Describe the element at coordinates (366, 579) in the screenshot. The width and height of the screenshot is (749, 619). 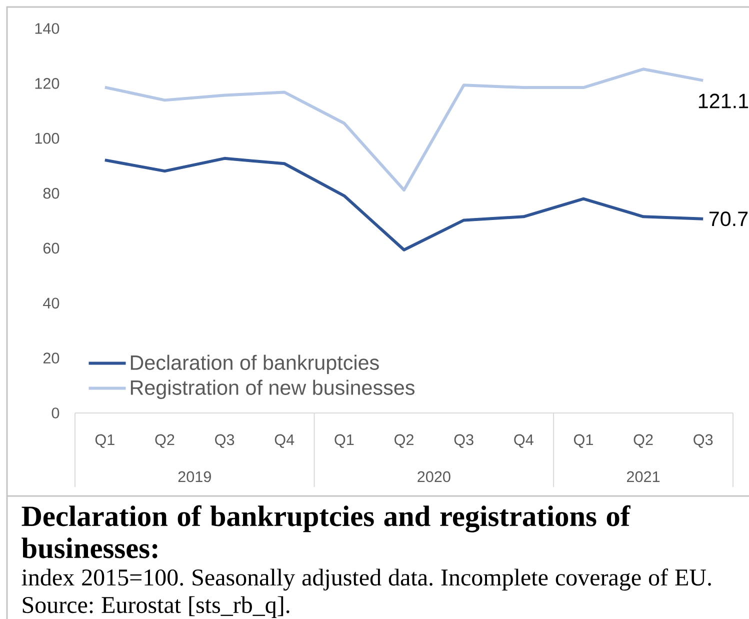
I see `text: index 2015=100. Seasonally adjusted data. Incomplete coverage of EU.` at that location.